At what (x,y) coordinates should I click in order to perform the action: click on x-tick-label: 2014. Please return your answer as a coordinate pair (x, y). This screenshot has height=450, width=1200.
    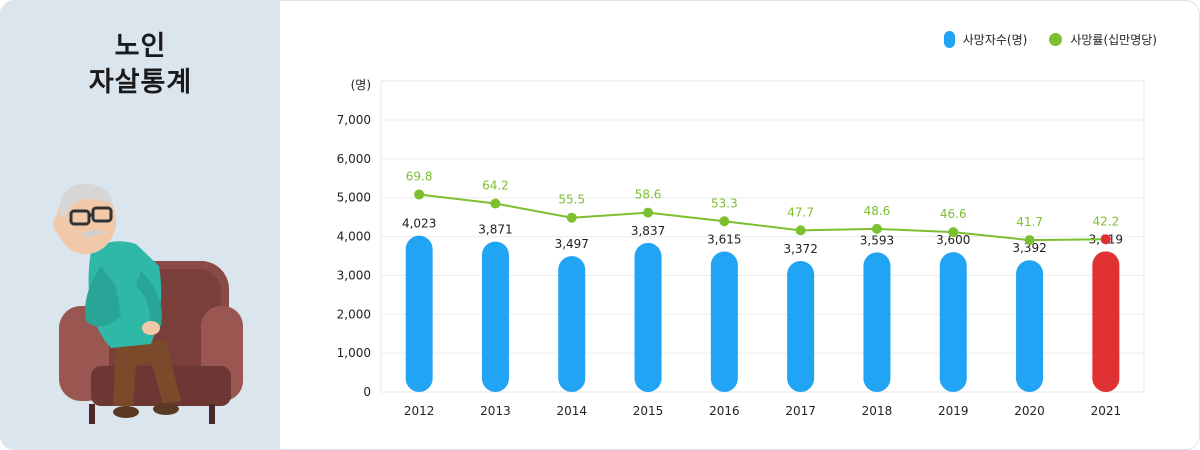
    Looking at the image, I should click on (571, 411).